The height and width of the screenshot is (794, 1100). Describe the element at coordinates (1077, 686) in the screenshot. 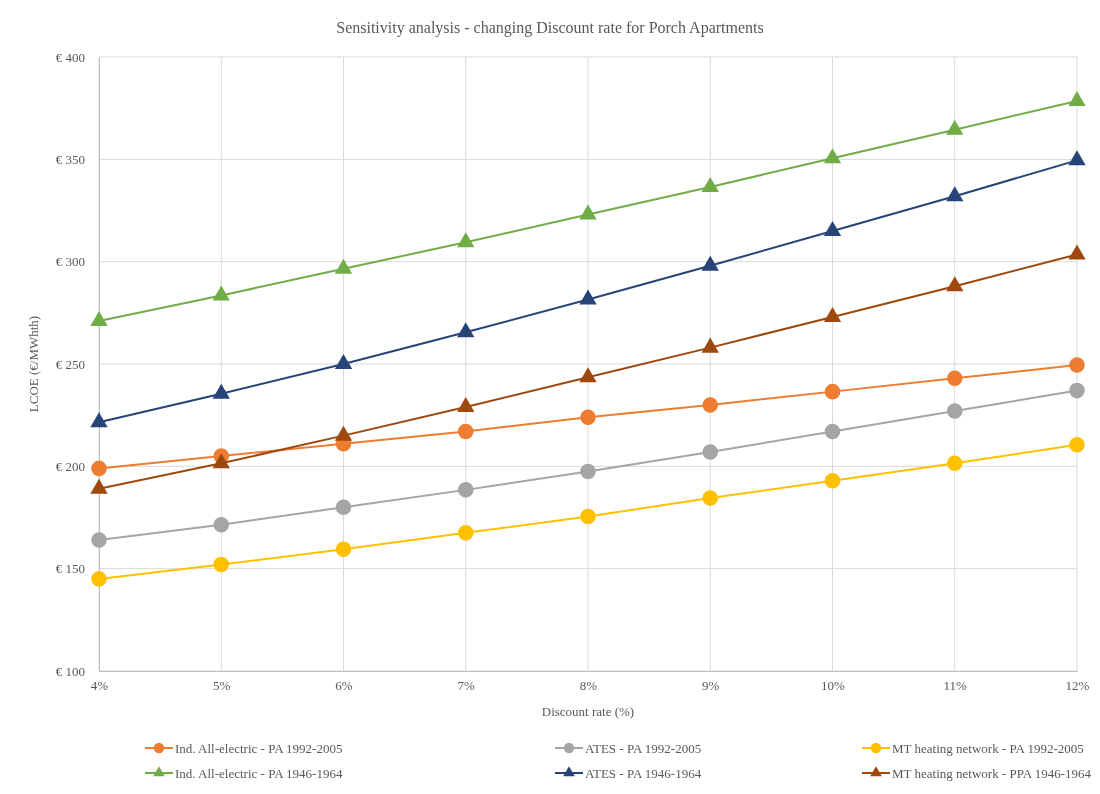

I see `x-tick-label: 12%` at that location.